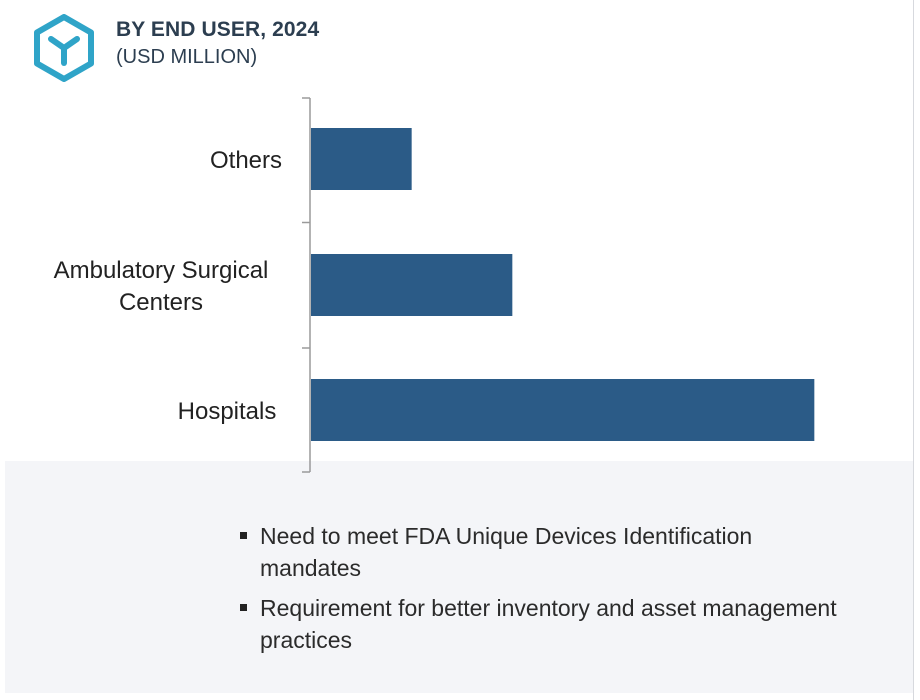 The image size is (920, 700). I want to click on chart-header: BY END USER, 2024 (USD MILLION), so click(217, 43).